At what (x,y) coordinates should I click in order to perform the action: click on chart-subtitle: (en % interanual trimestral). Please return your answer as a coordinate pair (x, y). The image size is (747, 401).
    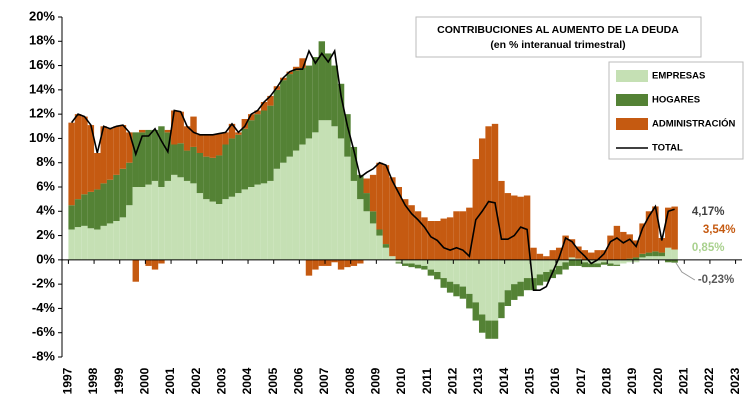
    Looking at the image, I should click on (557, 45).